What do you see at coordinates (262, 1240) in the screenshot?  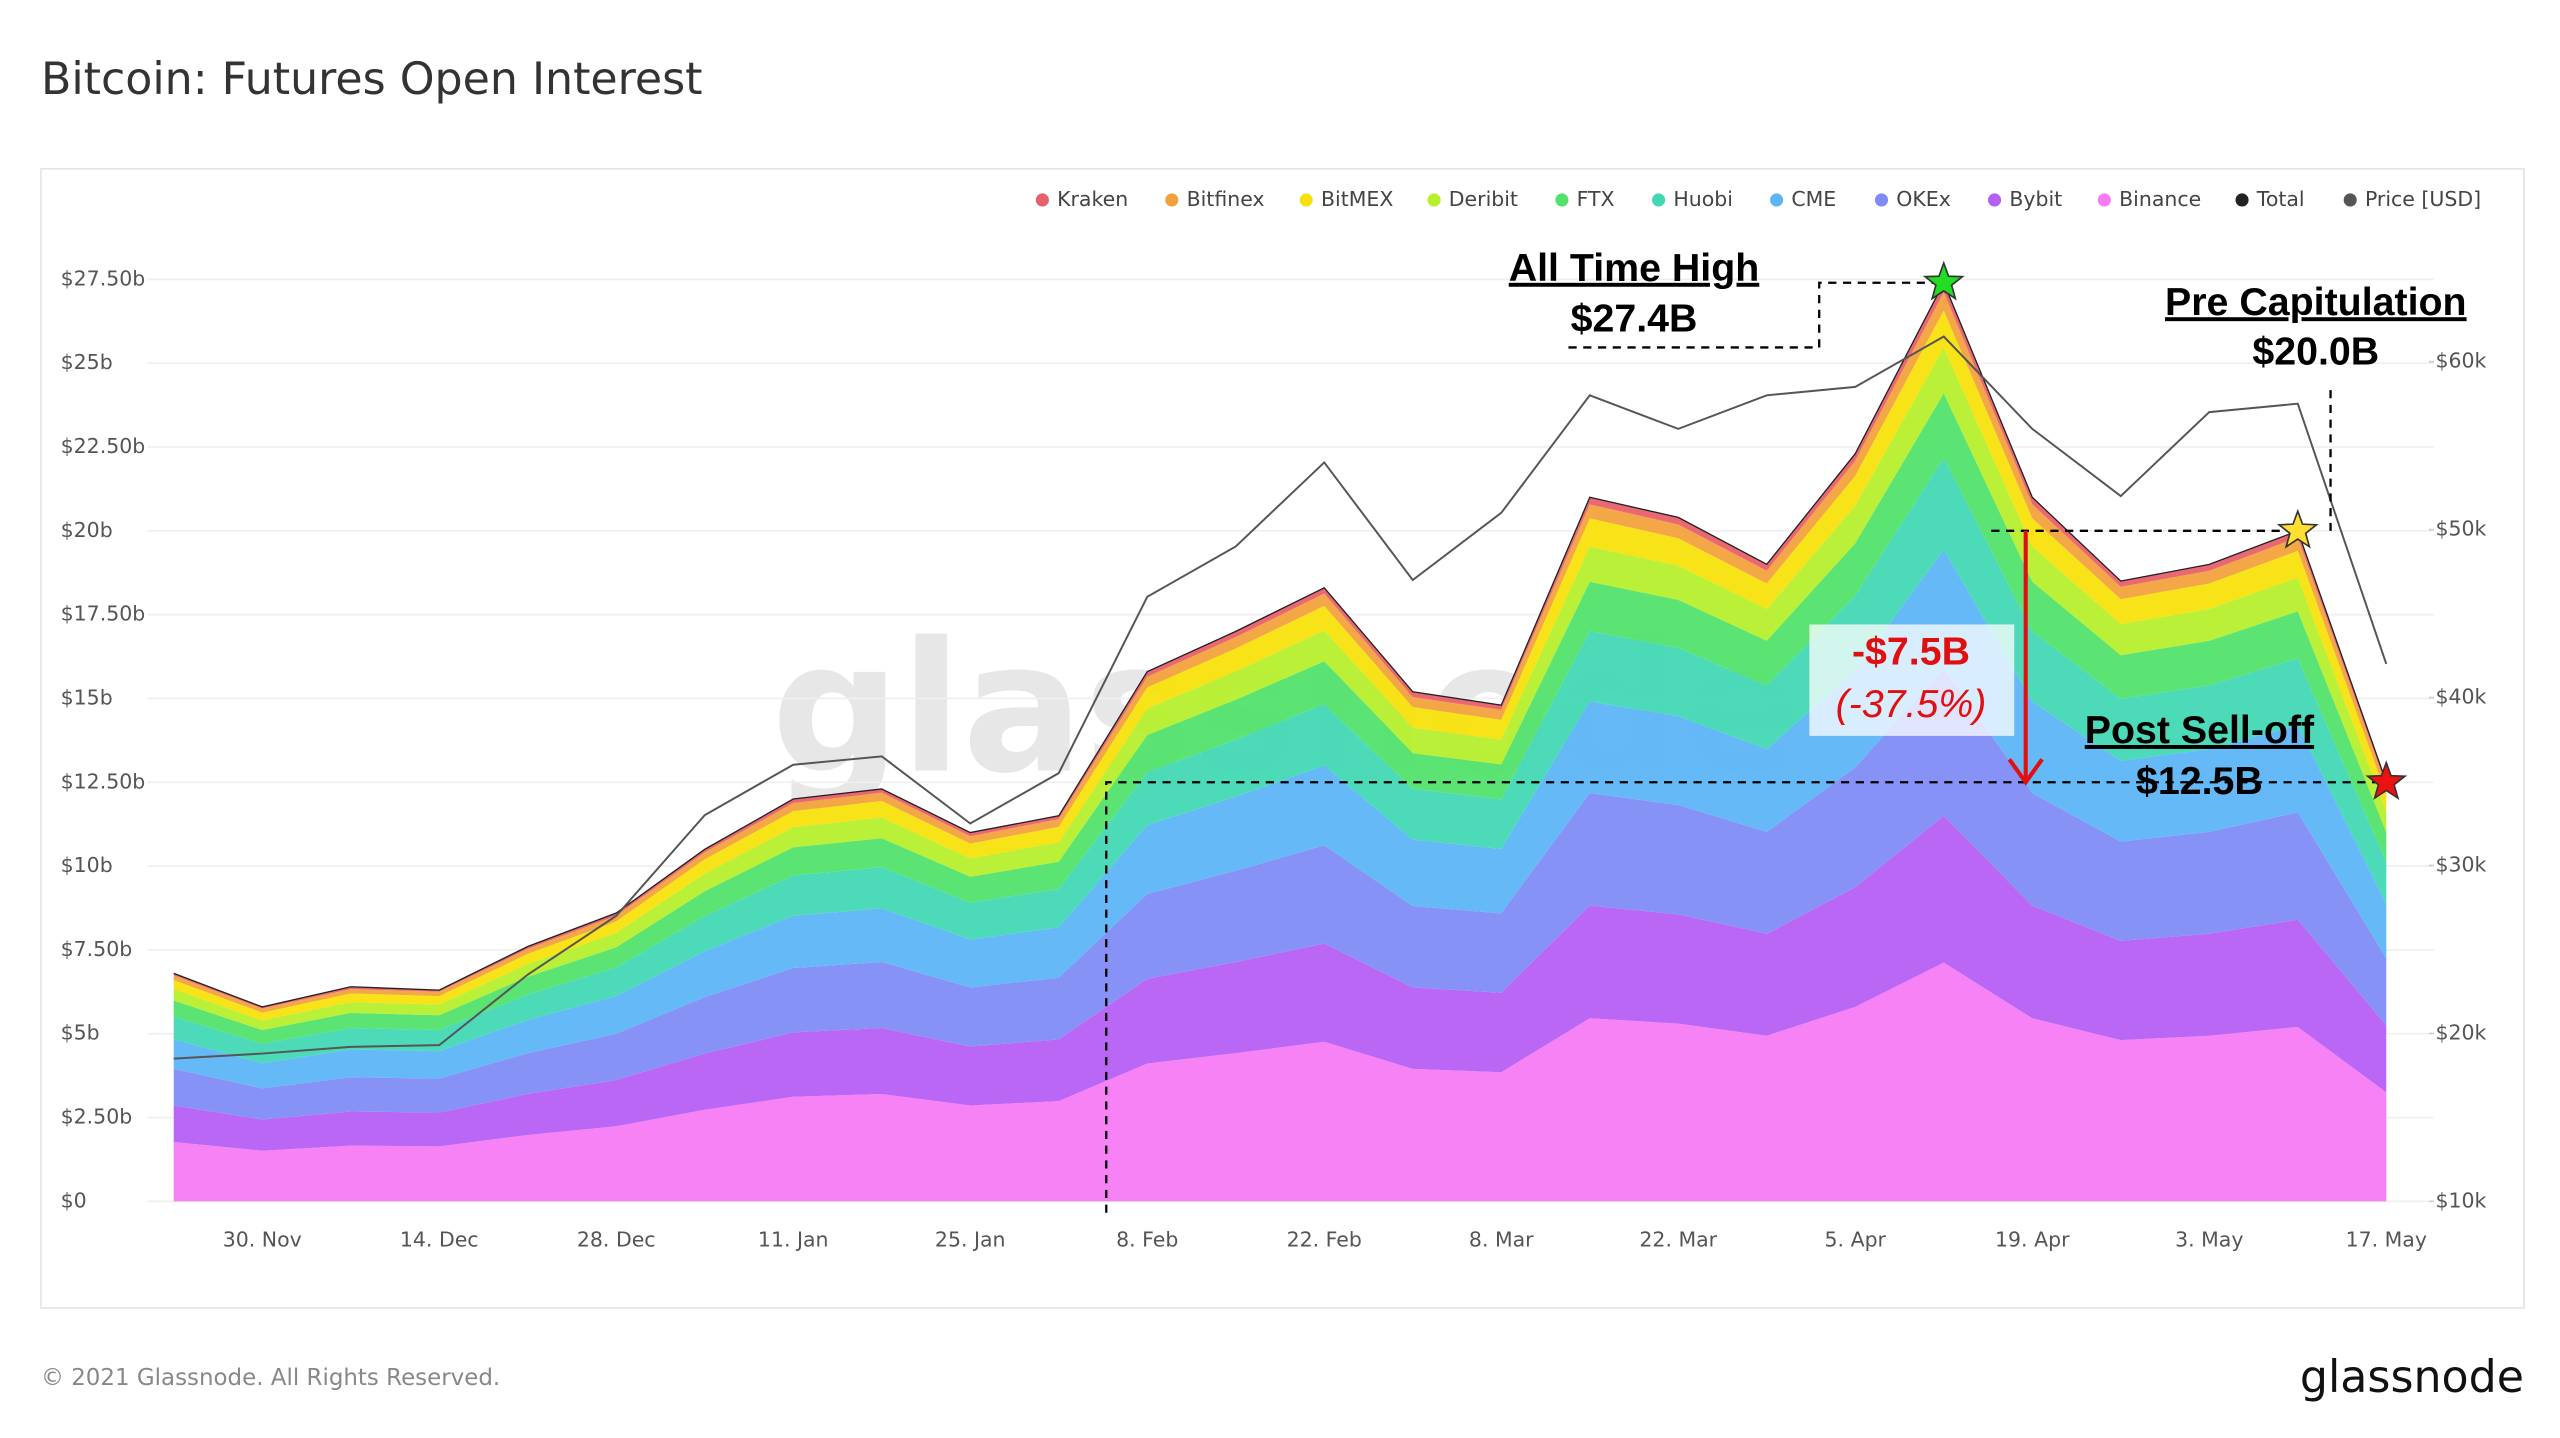 I see `x-tick-label: 30. Nov` at bounding box center [262, 1240].